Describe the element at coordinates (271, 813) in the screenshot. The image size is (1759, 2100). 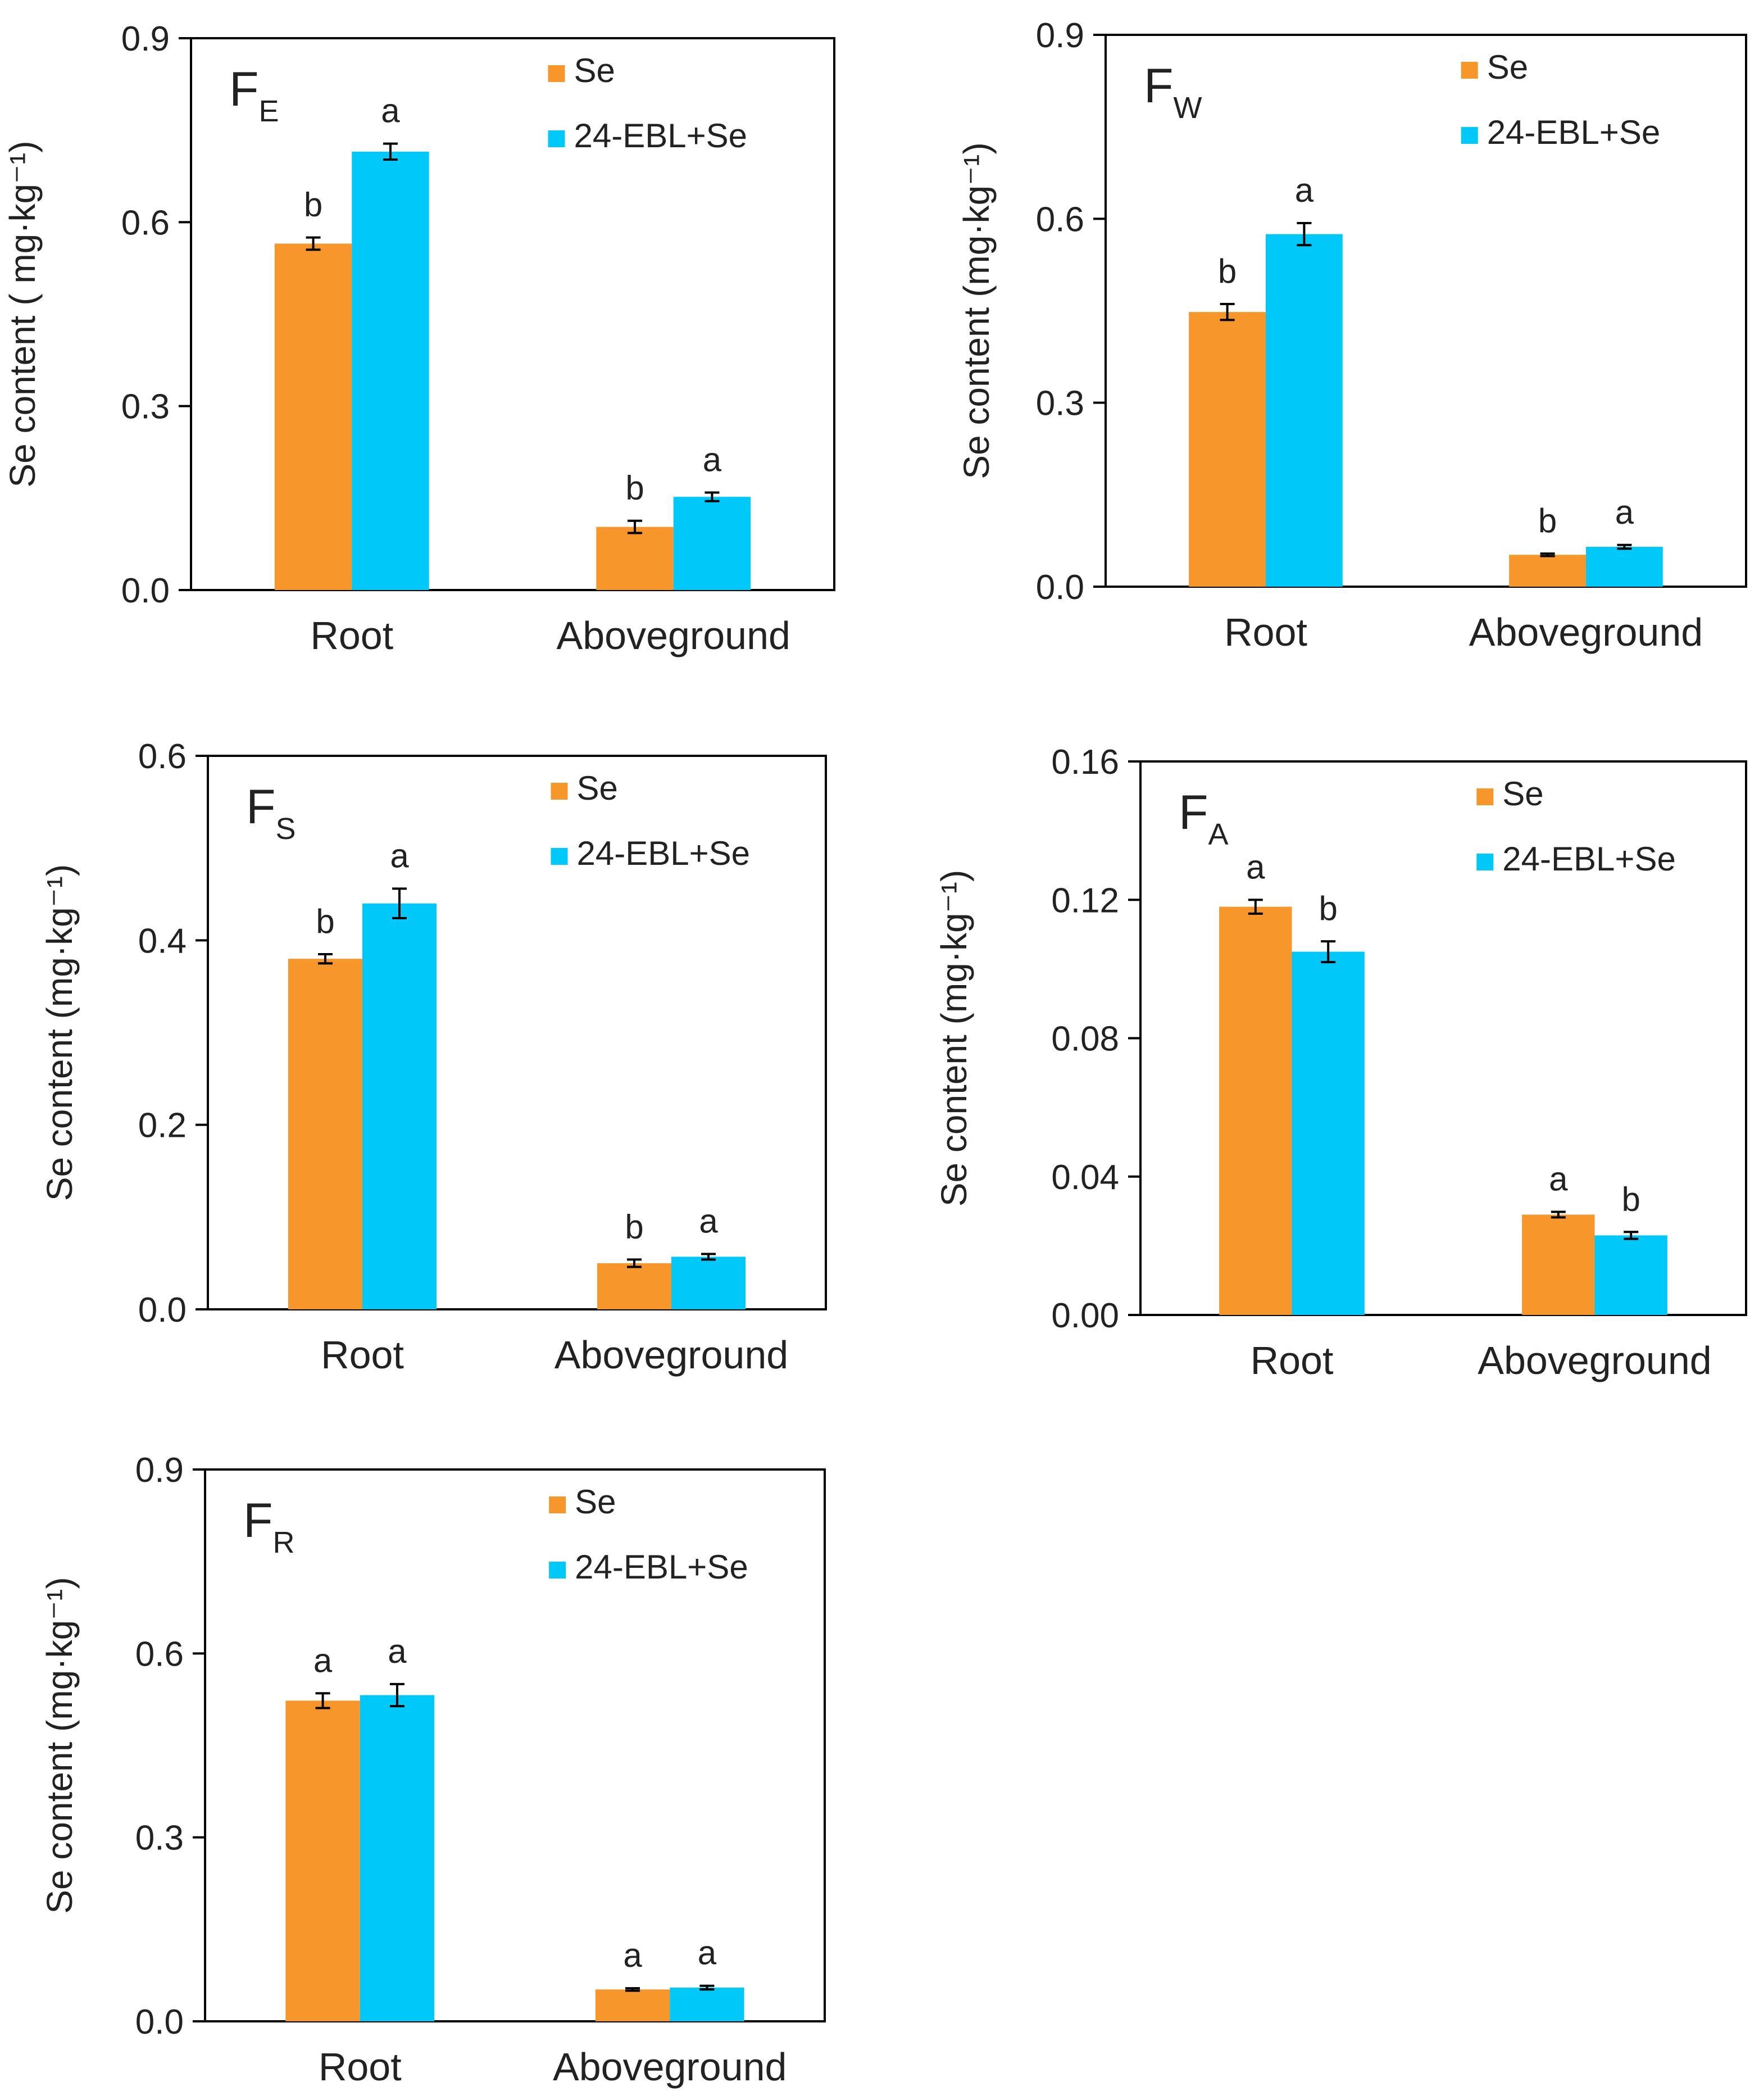
I see `panel-label: FS` at that location.